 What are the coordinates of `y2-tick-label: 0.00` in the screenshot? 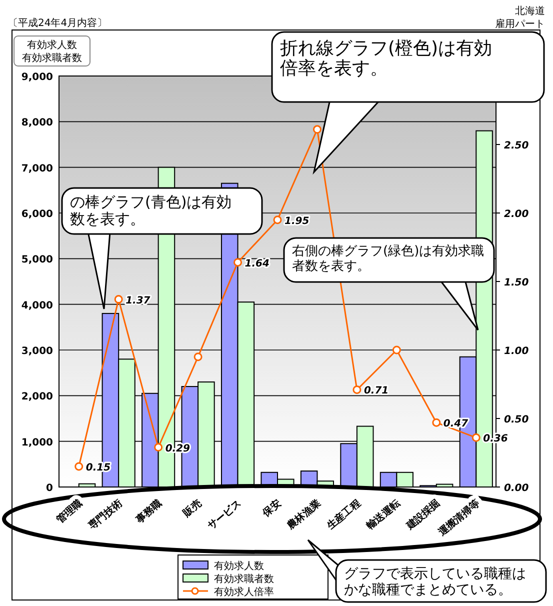 It's located at (516, 488).